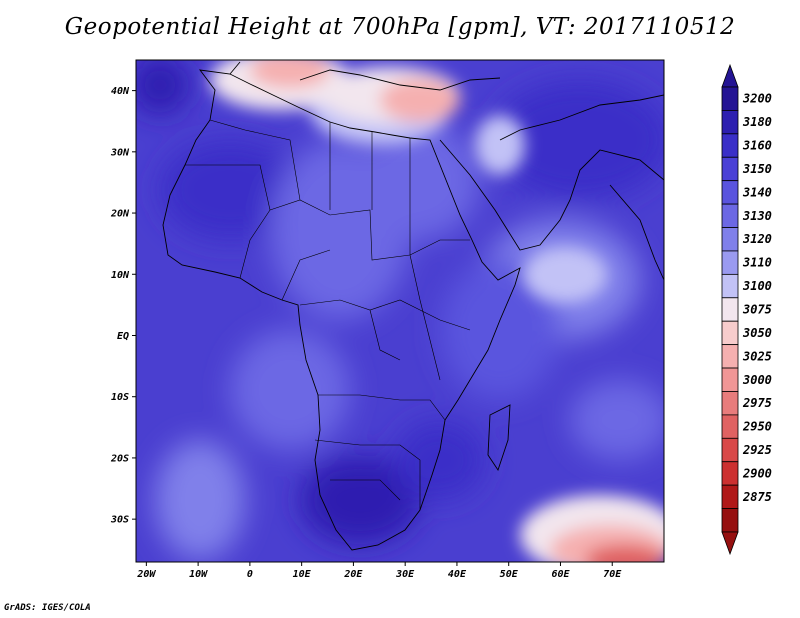 The width and height of the screenshot is (800, 618). What do you see at coordinates (120, 397) in the screenshot?
I see `lat-label-5: 10S` at bounding box center [120, 397].